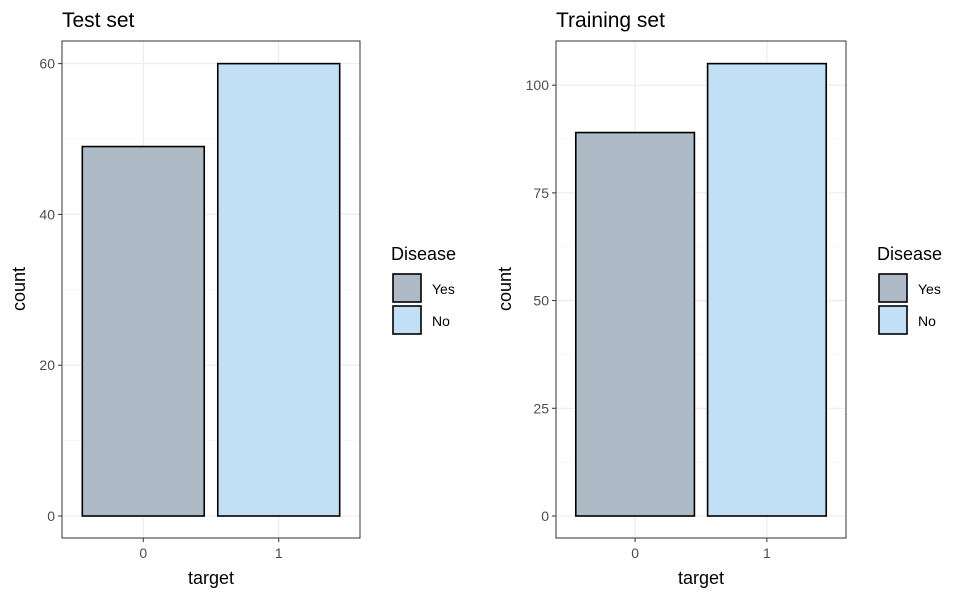 The image size is (956, 599). I want to click on y-tick-label: 60, so click(47, 64).